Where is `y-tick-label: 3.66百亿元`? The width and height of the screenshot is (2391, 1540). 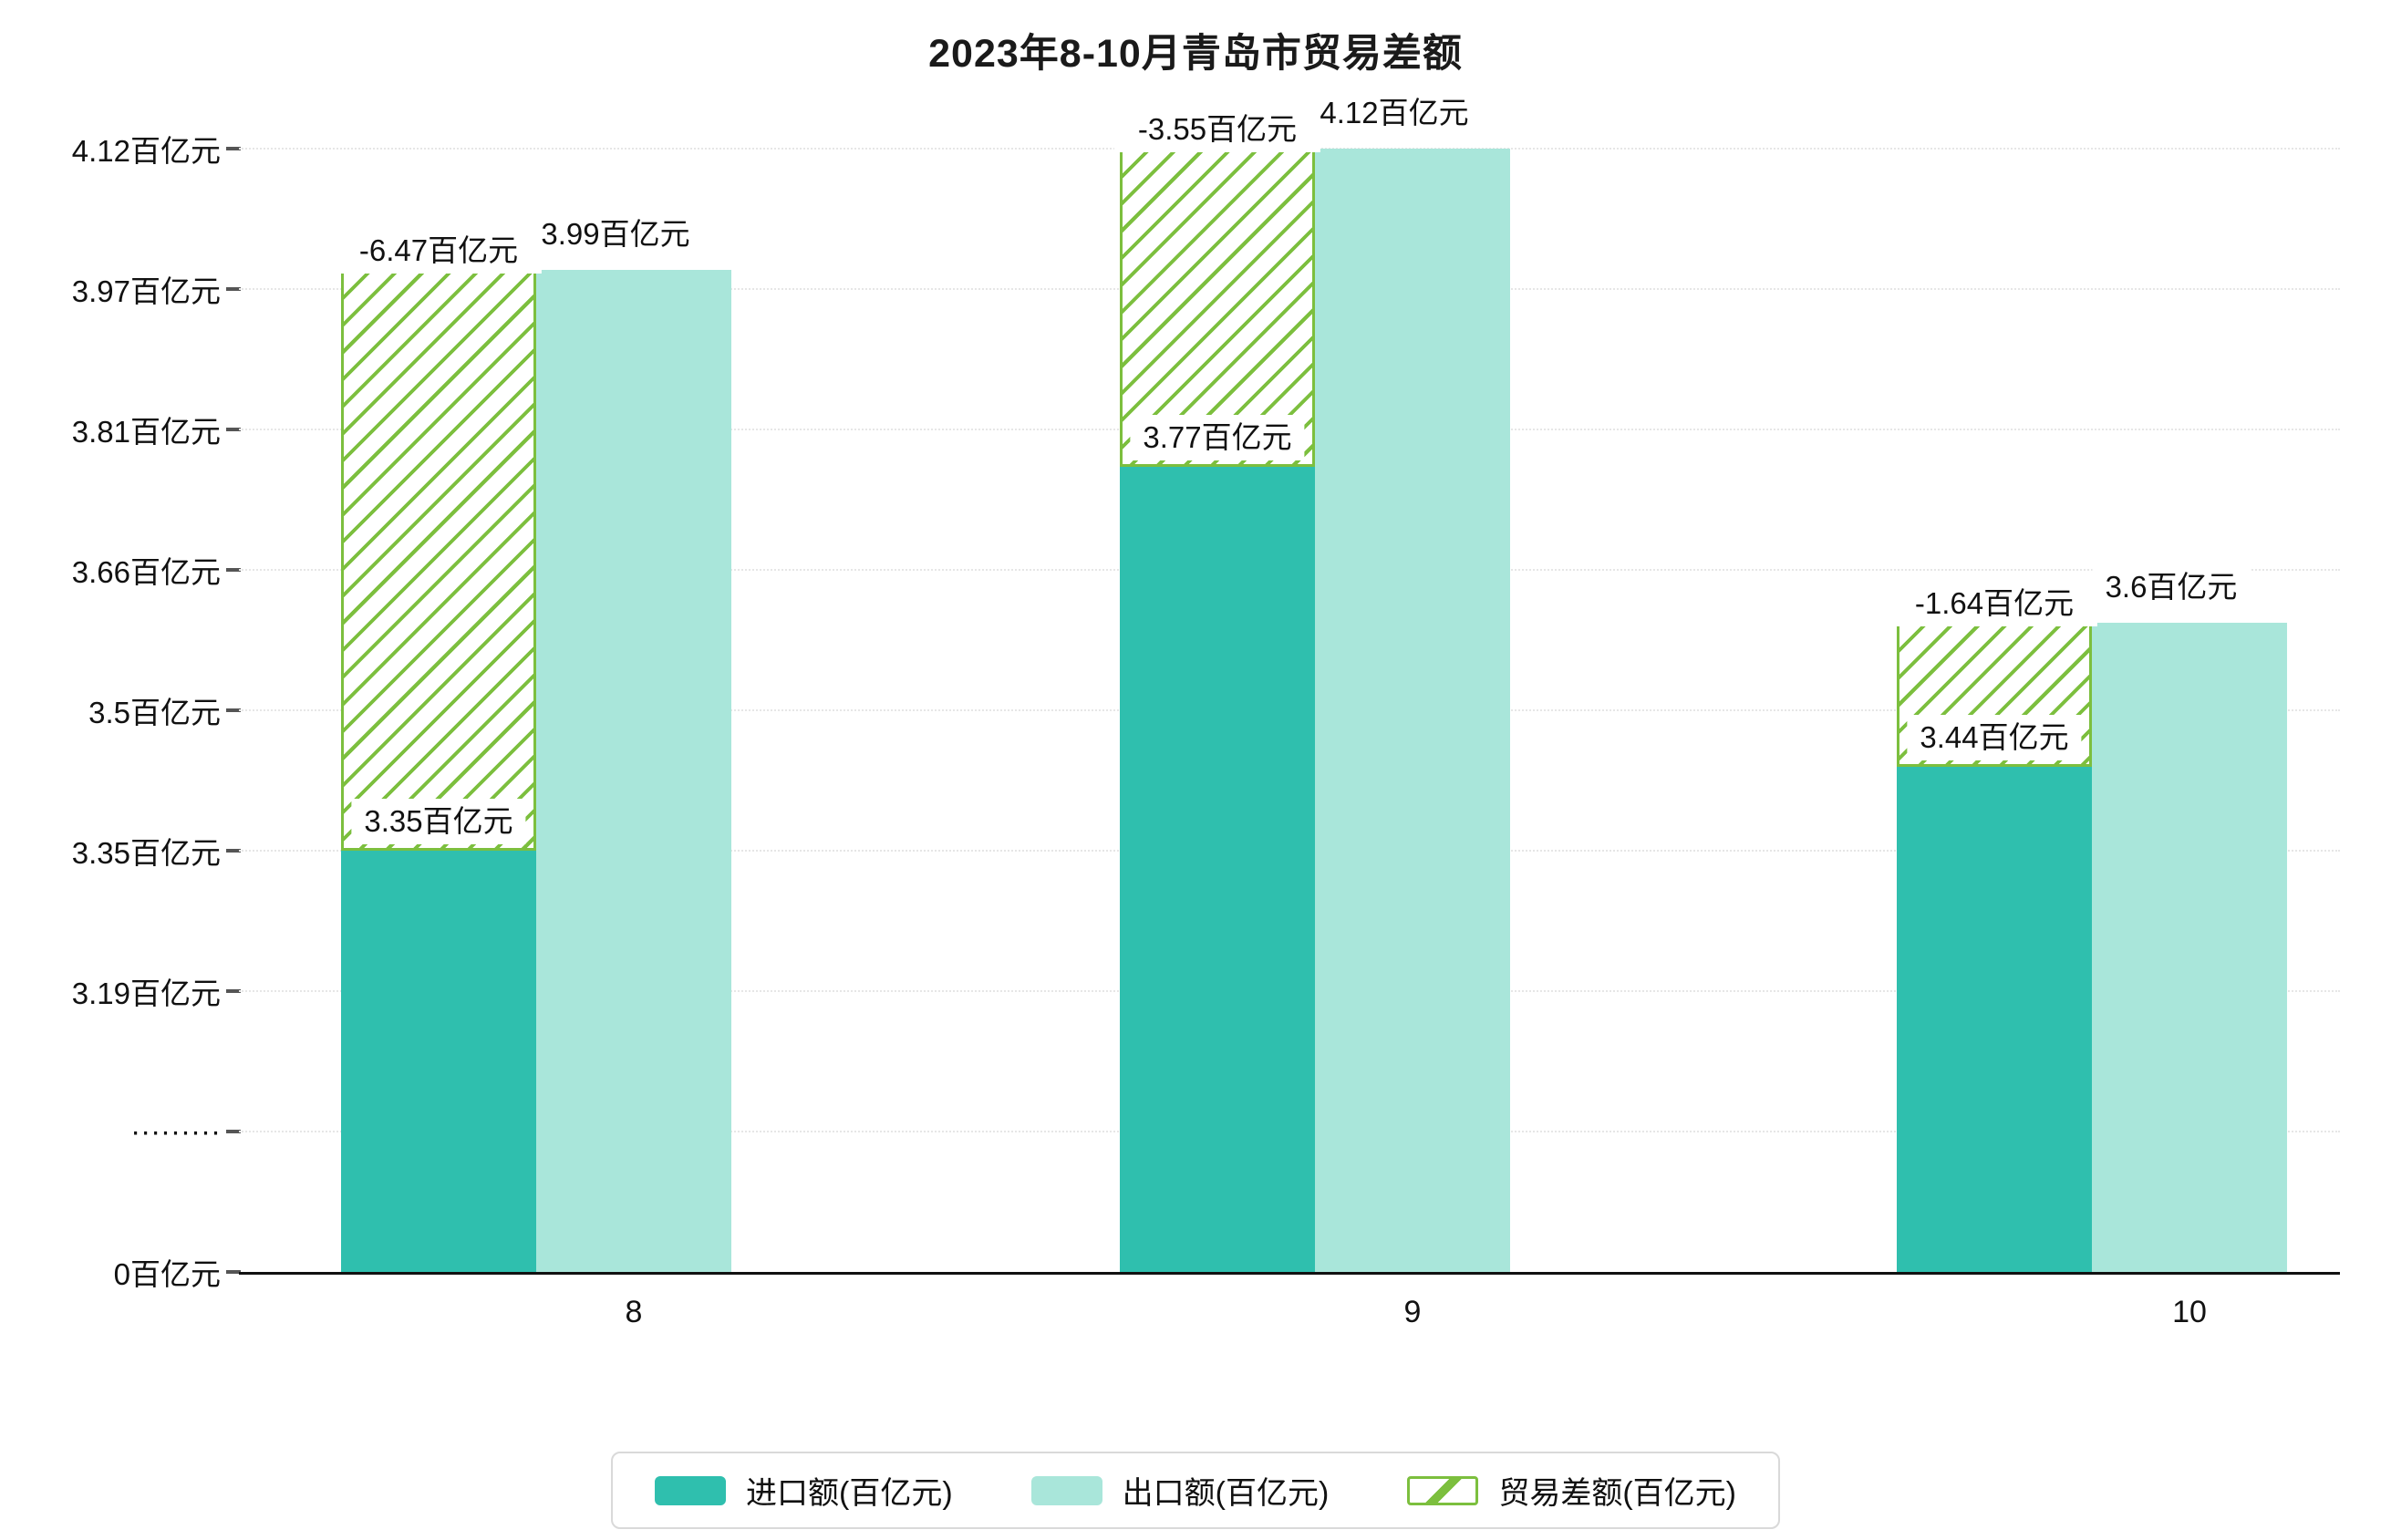 y-tick-label: 3.66百亿元 is located at coordinates (146, 572).